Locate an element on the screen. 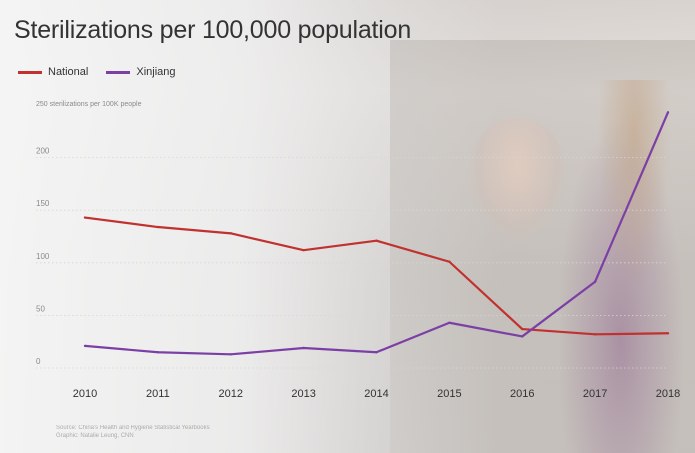 This screenshot has height=453, width=695. x-tick-label: 2015 is located at coordinates (449, 394).